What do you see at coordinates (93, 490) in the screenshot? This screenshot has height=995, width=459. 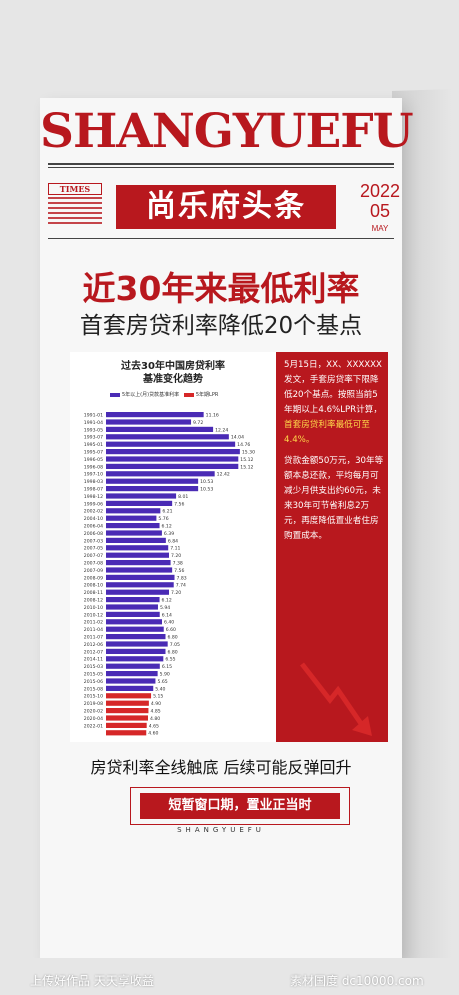 I see `tick-label: 1998-07` at bounding box center [93, 490].